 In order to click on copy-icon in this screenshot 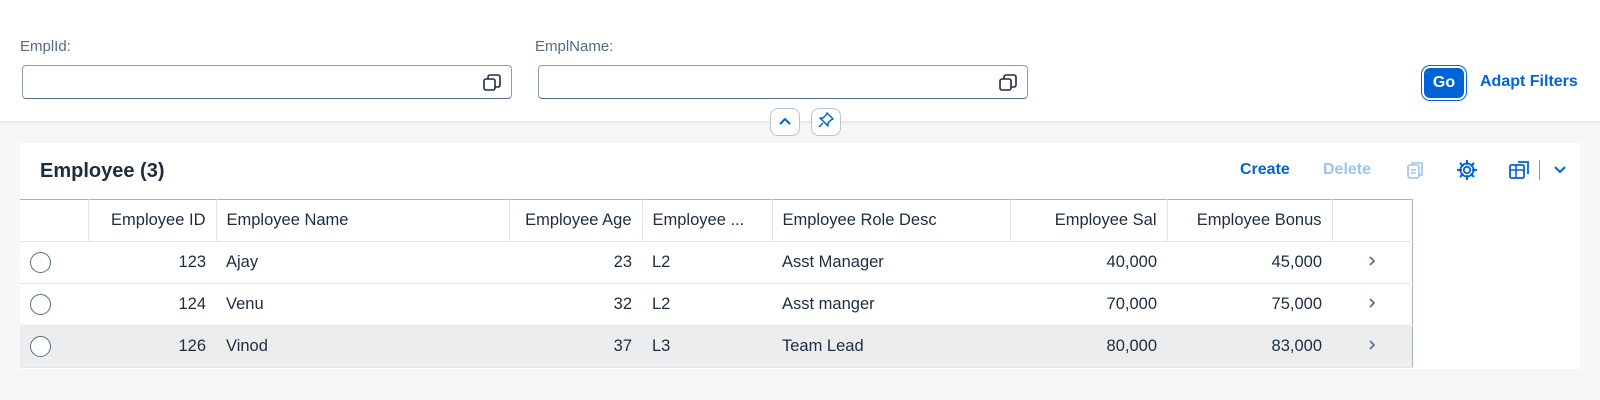, I will do `click(1415, 170)`.